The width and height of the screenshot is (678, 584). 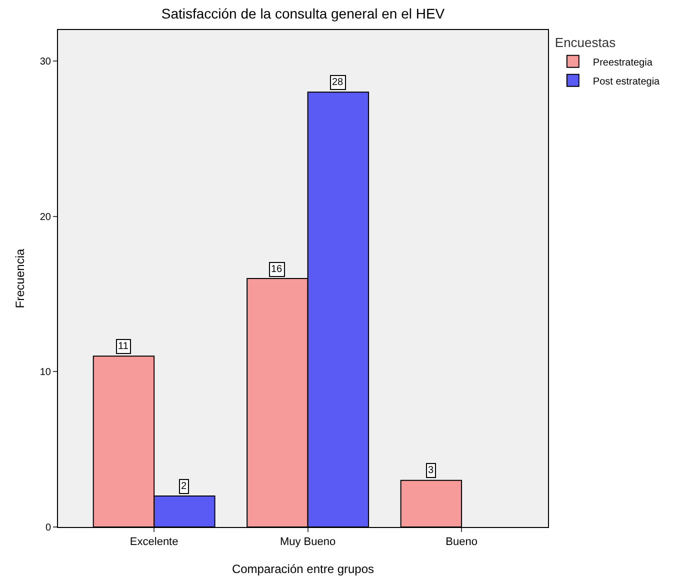 I want to click on data-label: 16, so click(x=277, y=269).